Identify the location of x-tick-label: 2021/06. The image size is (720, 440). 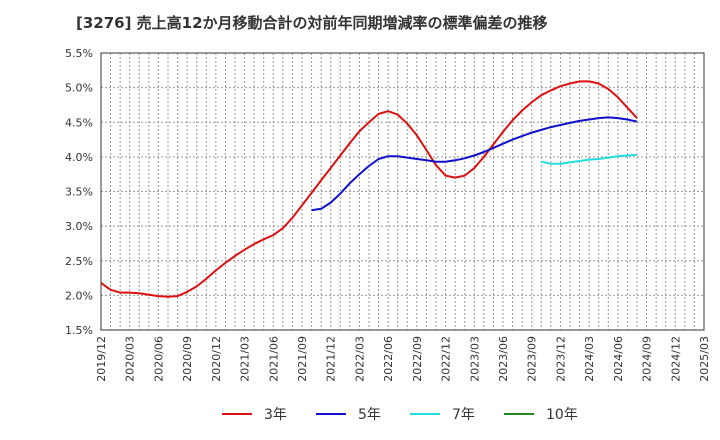
(273, 359).